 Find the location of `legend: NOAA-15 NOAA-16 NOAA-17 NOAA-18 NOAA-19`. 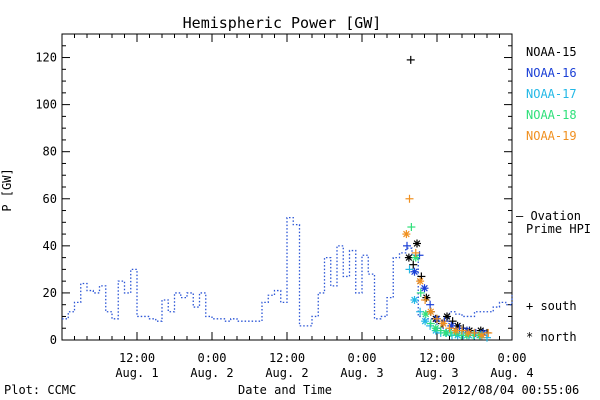

legend: NOAA-15 NOAA-16 NOAA-17 NOAA-18 NOAA-19 is located at coordinates (551, 94).